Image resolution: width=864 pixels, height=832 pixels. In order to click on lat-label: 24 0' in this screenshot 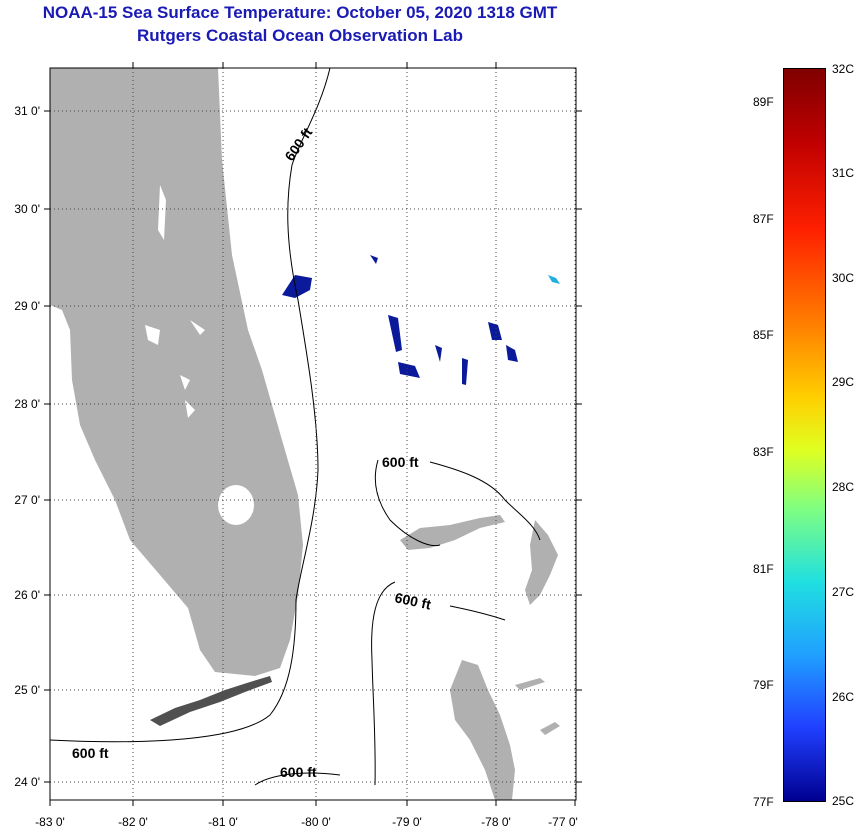, I will do `click(27, 782)`.